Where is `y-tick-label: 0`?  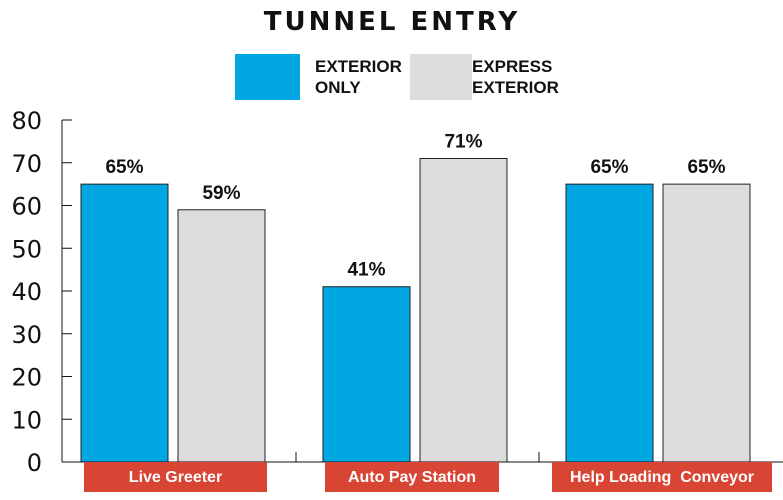
y-tick-label: 0 is located at coordinates (34, 463).